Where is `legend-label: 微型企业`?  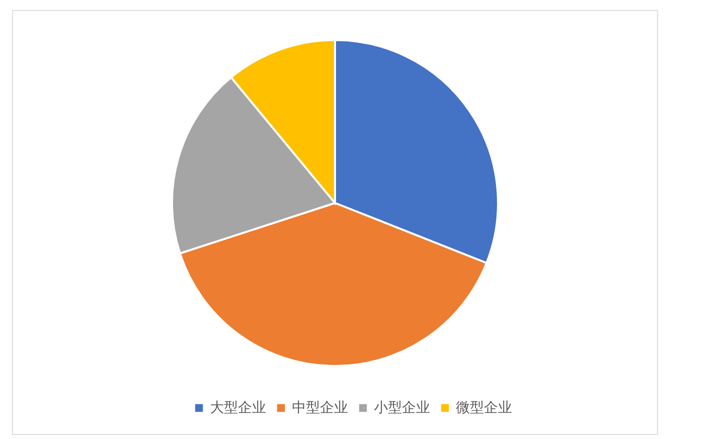 legend-label: 微型企业 is located at coordinates (484, 408).